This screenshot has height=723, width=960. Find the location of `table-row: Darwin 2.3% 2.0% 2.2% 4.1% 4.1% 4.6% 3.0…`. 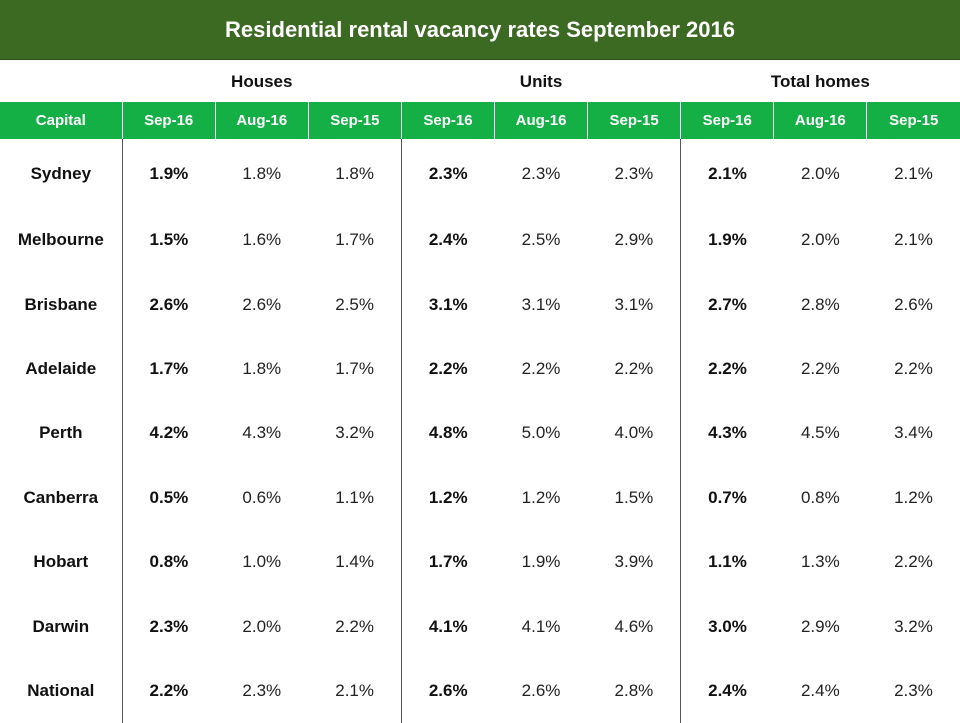

table-row: Darwin 2.3% 2.0% 2.2% 4.1% 4.1% 4.6% 3.0… is located at coordinates (480, 626).